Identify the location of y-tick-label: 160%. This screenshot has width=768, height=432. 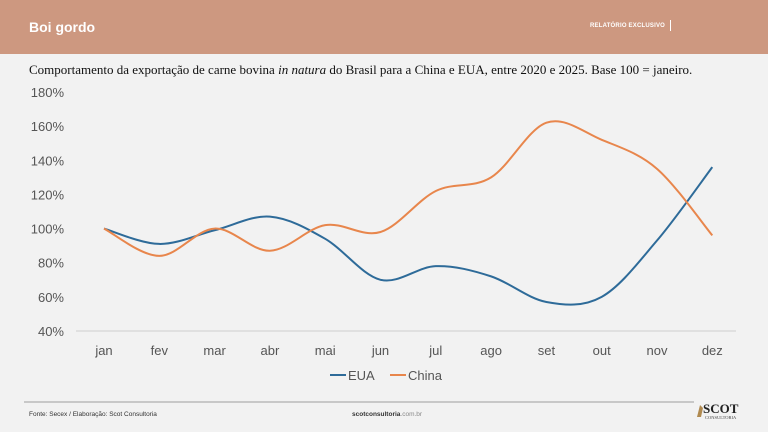
(48, 126).